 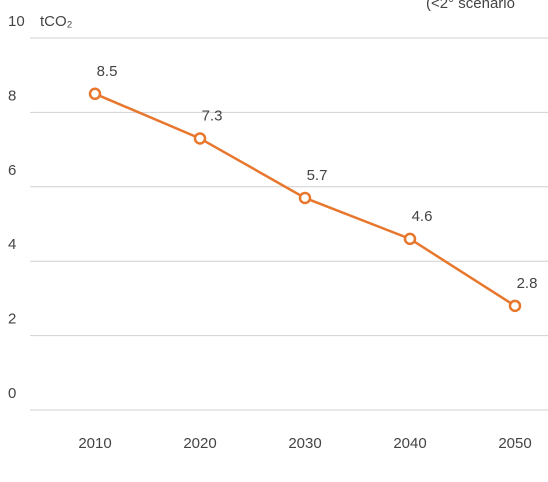 I want to click on x-tick-label: 2010, so click(x=94, y=443).